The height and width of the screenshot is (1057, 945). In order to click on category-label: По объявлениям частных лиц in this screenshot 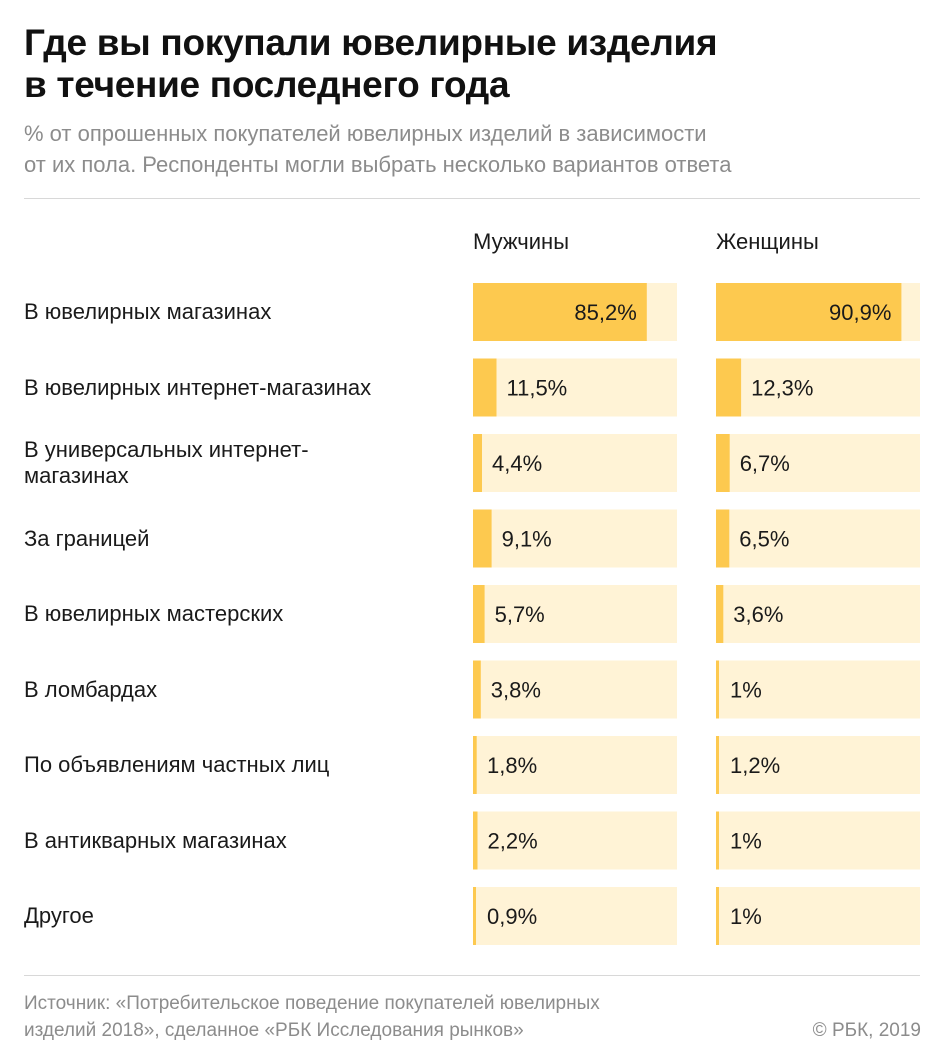, I will do `click(177, 764)`.